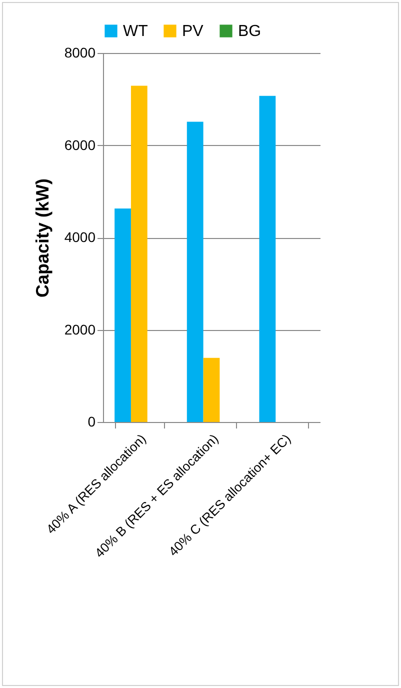 The image size is (401, 688). Describe the element at coordinates (193, 31) in the screenshot. I see `legend-label: PV` at that location.